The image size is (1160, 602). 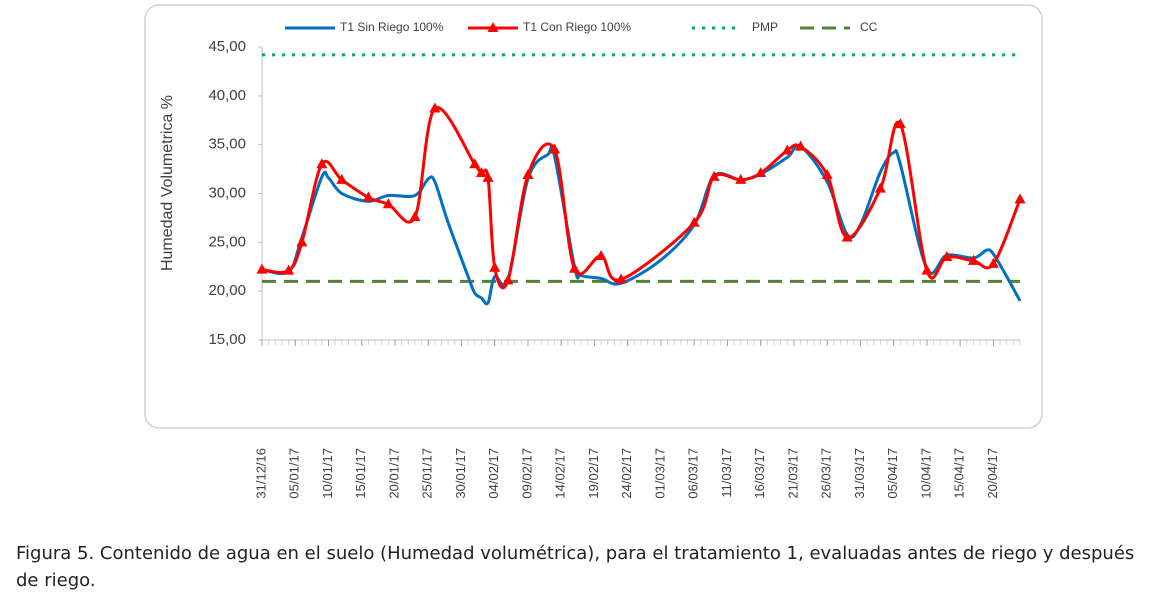 What do you see at coordinates (227, 290) in the screenshot?
I see `y-tick-label: 20,00` at bounding box center [227, 290].